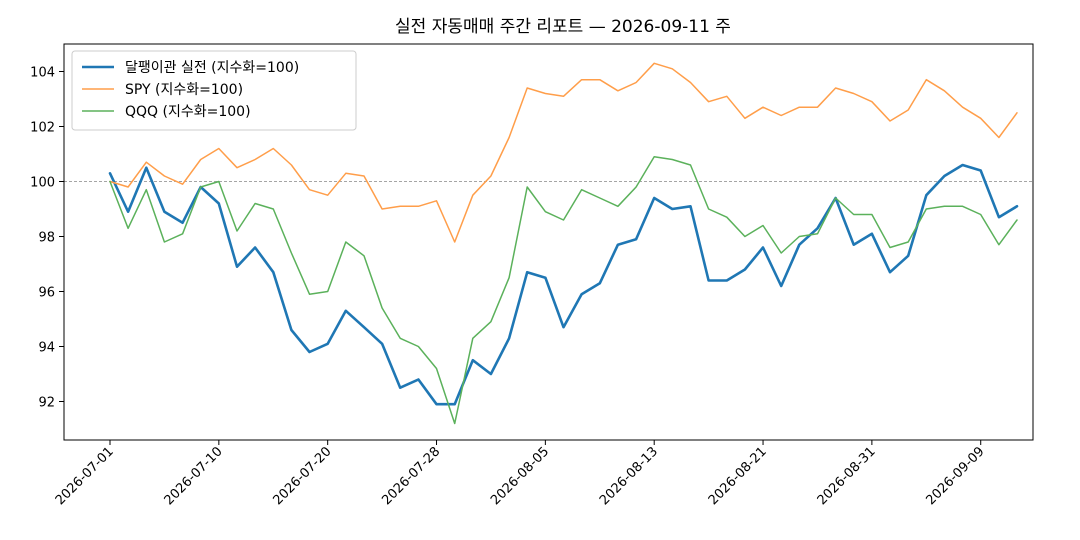 Image resolution: width=1080 pixels, height=540 pixels. I want to click on y-tick-label-96: 96, so click(46, 293).